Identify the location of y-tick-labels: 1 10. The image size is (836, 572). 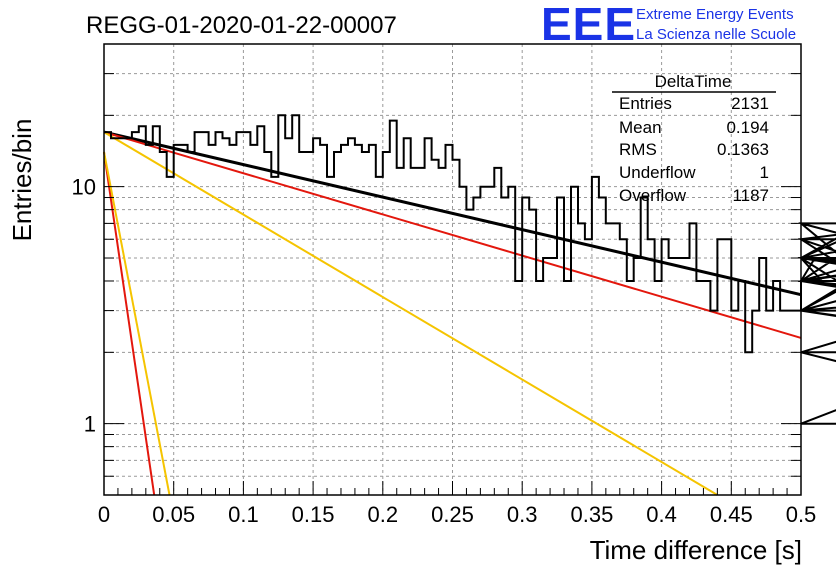
(84, 306).